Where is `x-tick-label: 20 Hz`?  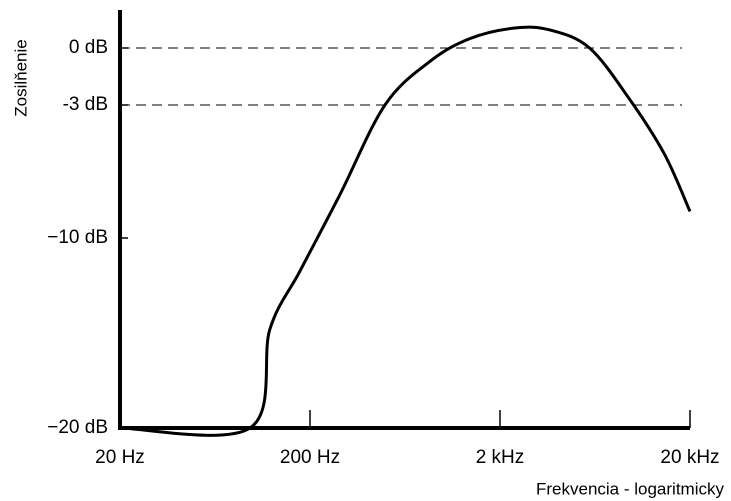 x-tick-label: 20 Hz is located at coordinates (120, 457).